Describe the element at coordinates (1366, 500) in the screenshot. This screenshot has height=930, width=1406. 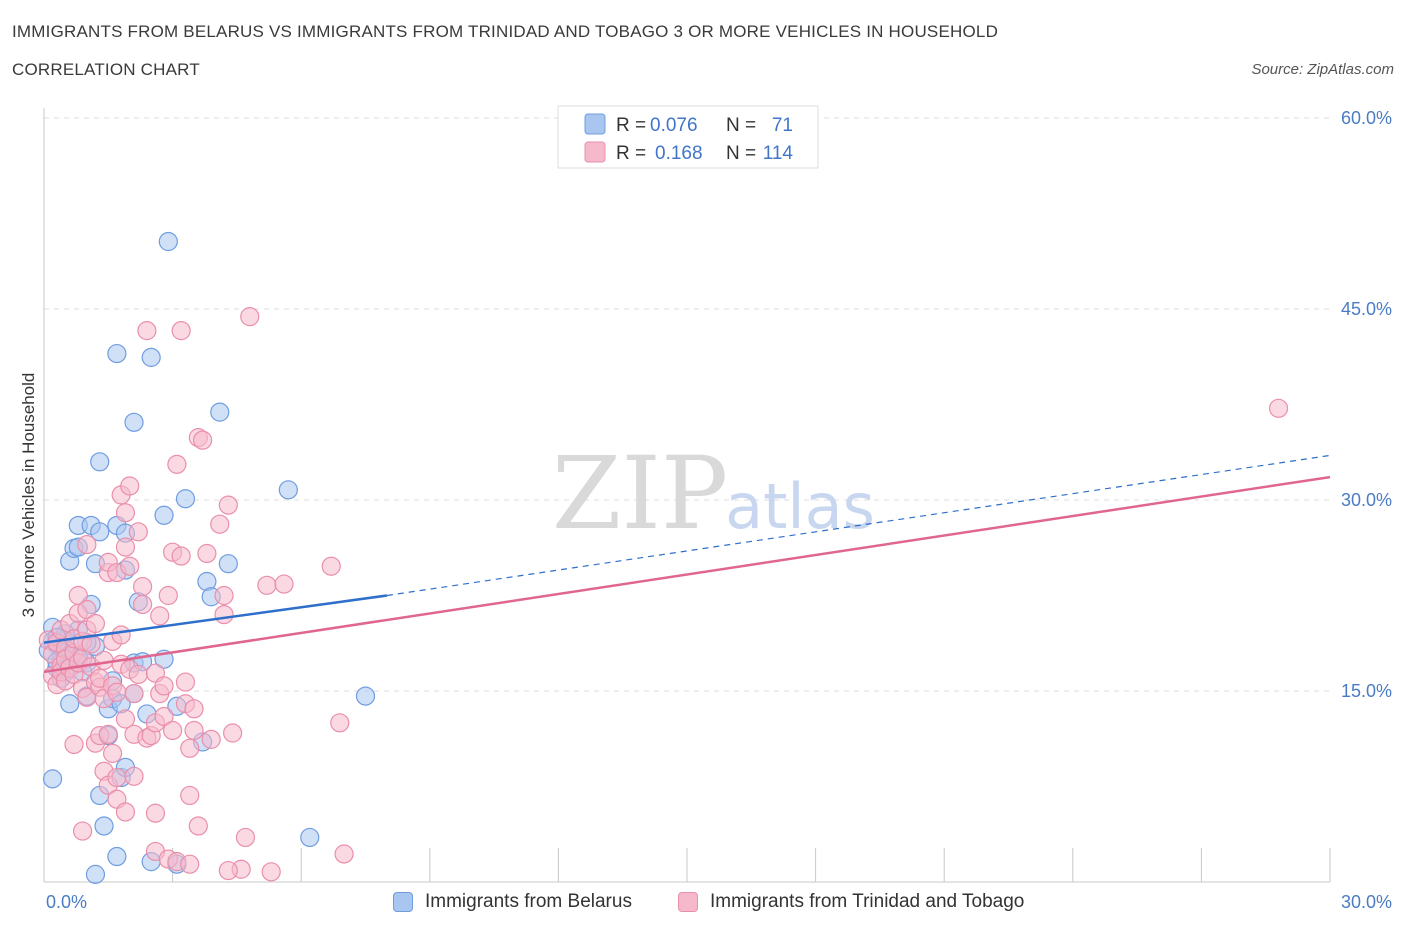
I see `y-tick-label-1: 30.0%` at that location.